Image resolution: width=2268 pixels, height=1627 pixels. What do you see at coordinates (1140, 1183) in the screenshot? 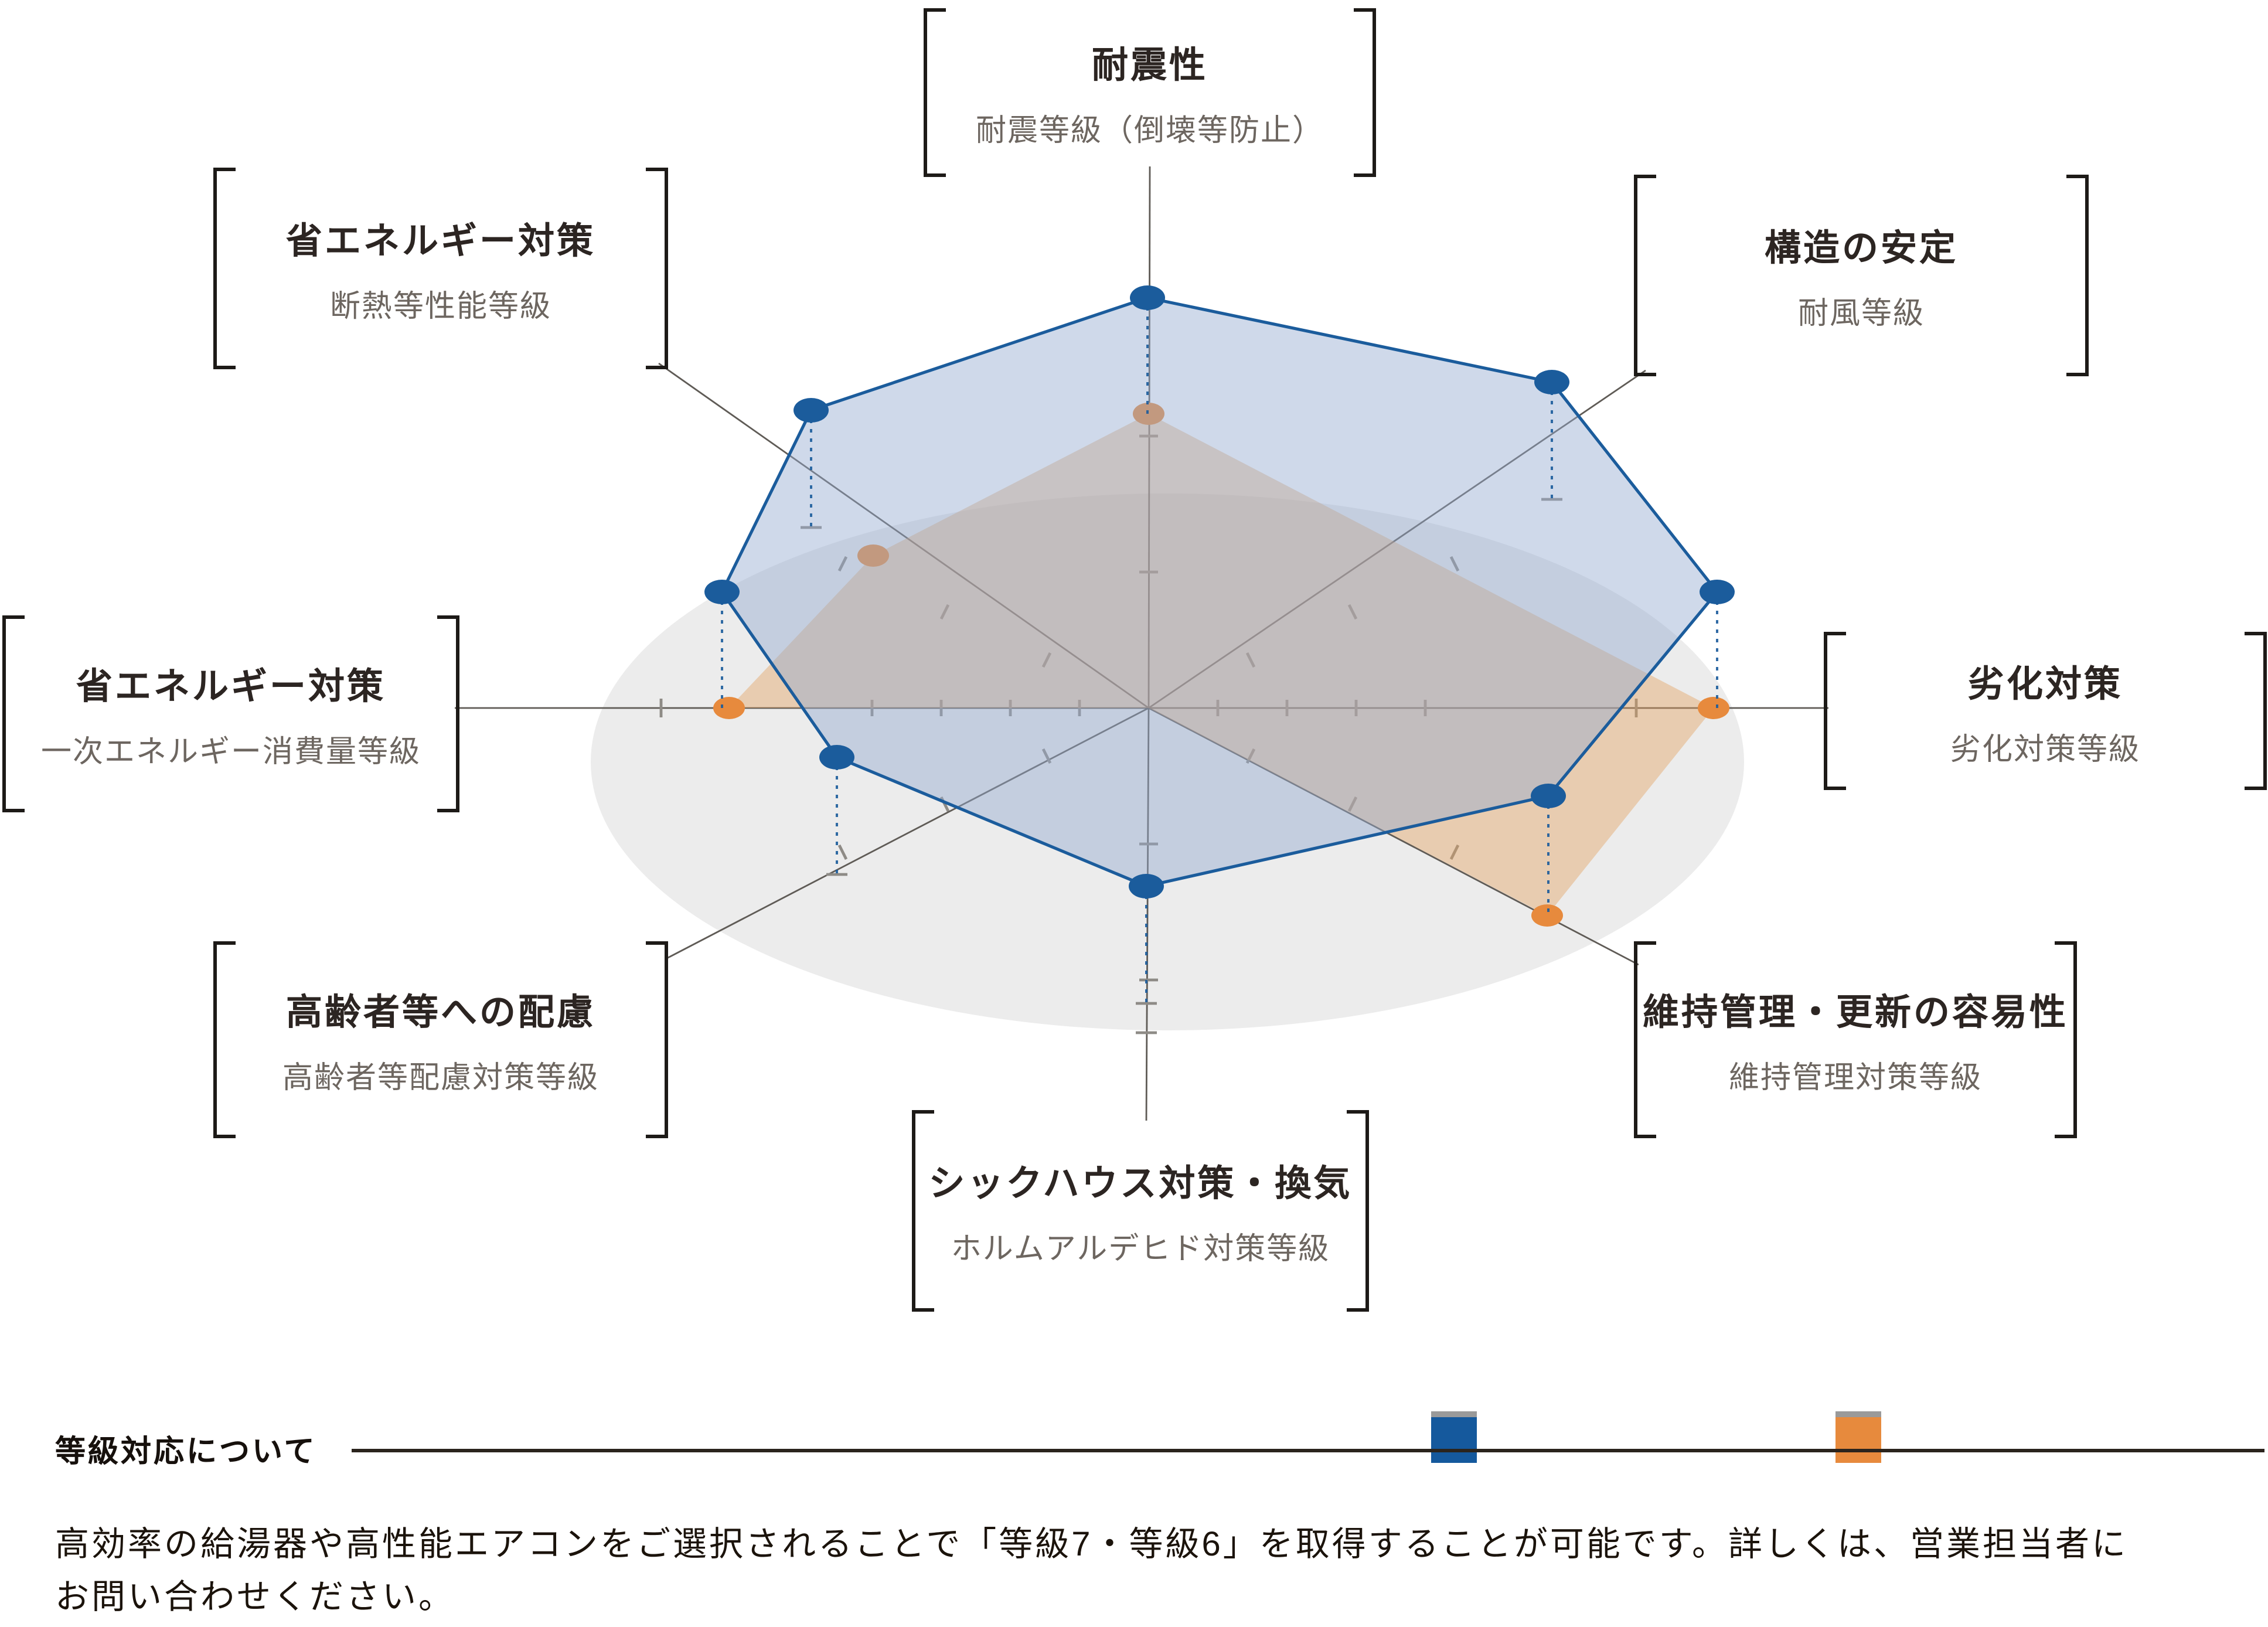
I see `axis-label-title: シックハウス対策・換気` at bounding box center [1140, 1183].